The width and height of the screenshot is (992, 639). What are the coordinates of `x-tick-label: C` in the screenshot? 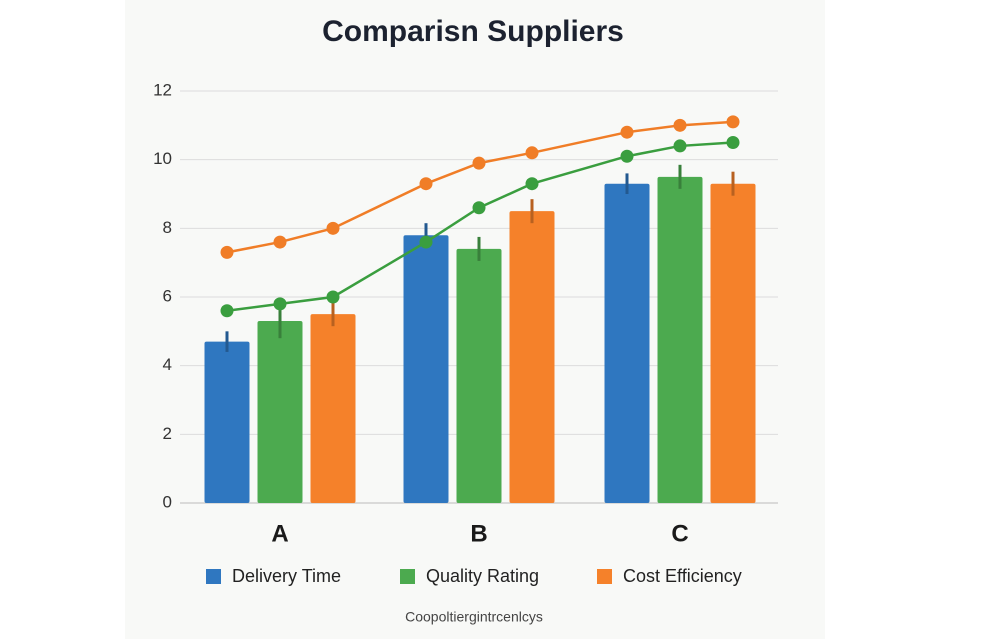 It's located at (679, 533).